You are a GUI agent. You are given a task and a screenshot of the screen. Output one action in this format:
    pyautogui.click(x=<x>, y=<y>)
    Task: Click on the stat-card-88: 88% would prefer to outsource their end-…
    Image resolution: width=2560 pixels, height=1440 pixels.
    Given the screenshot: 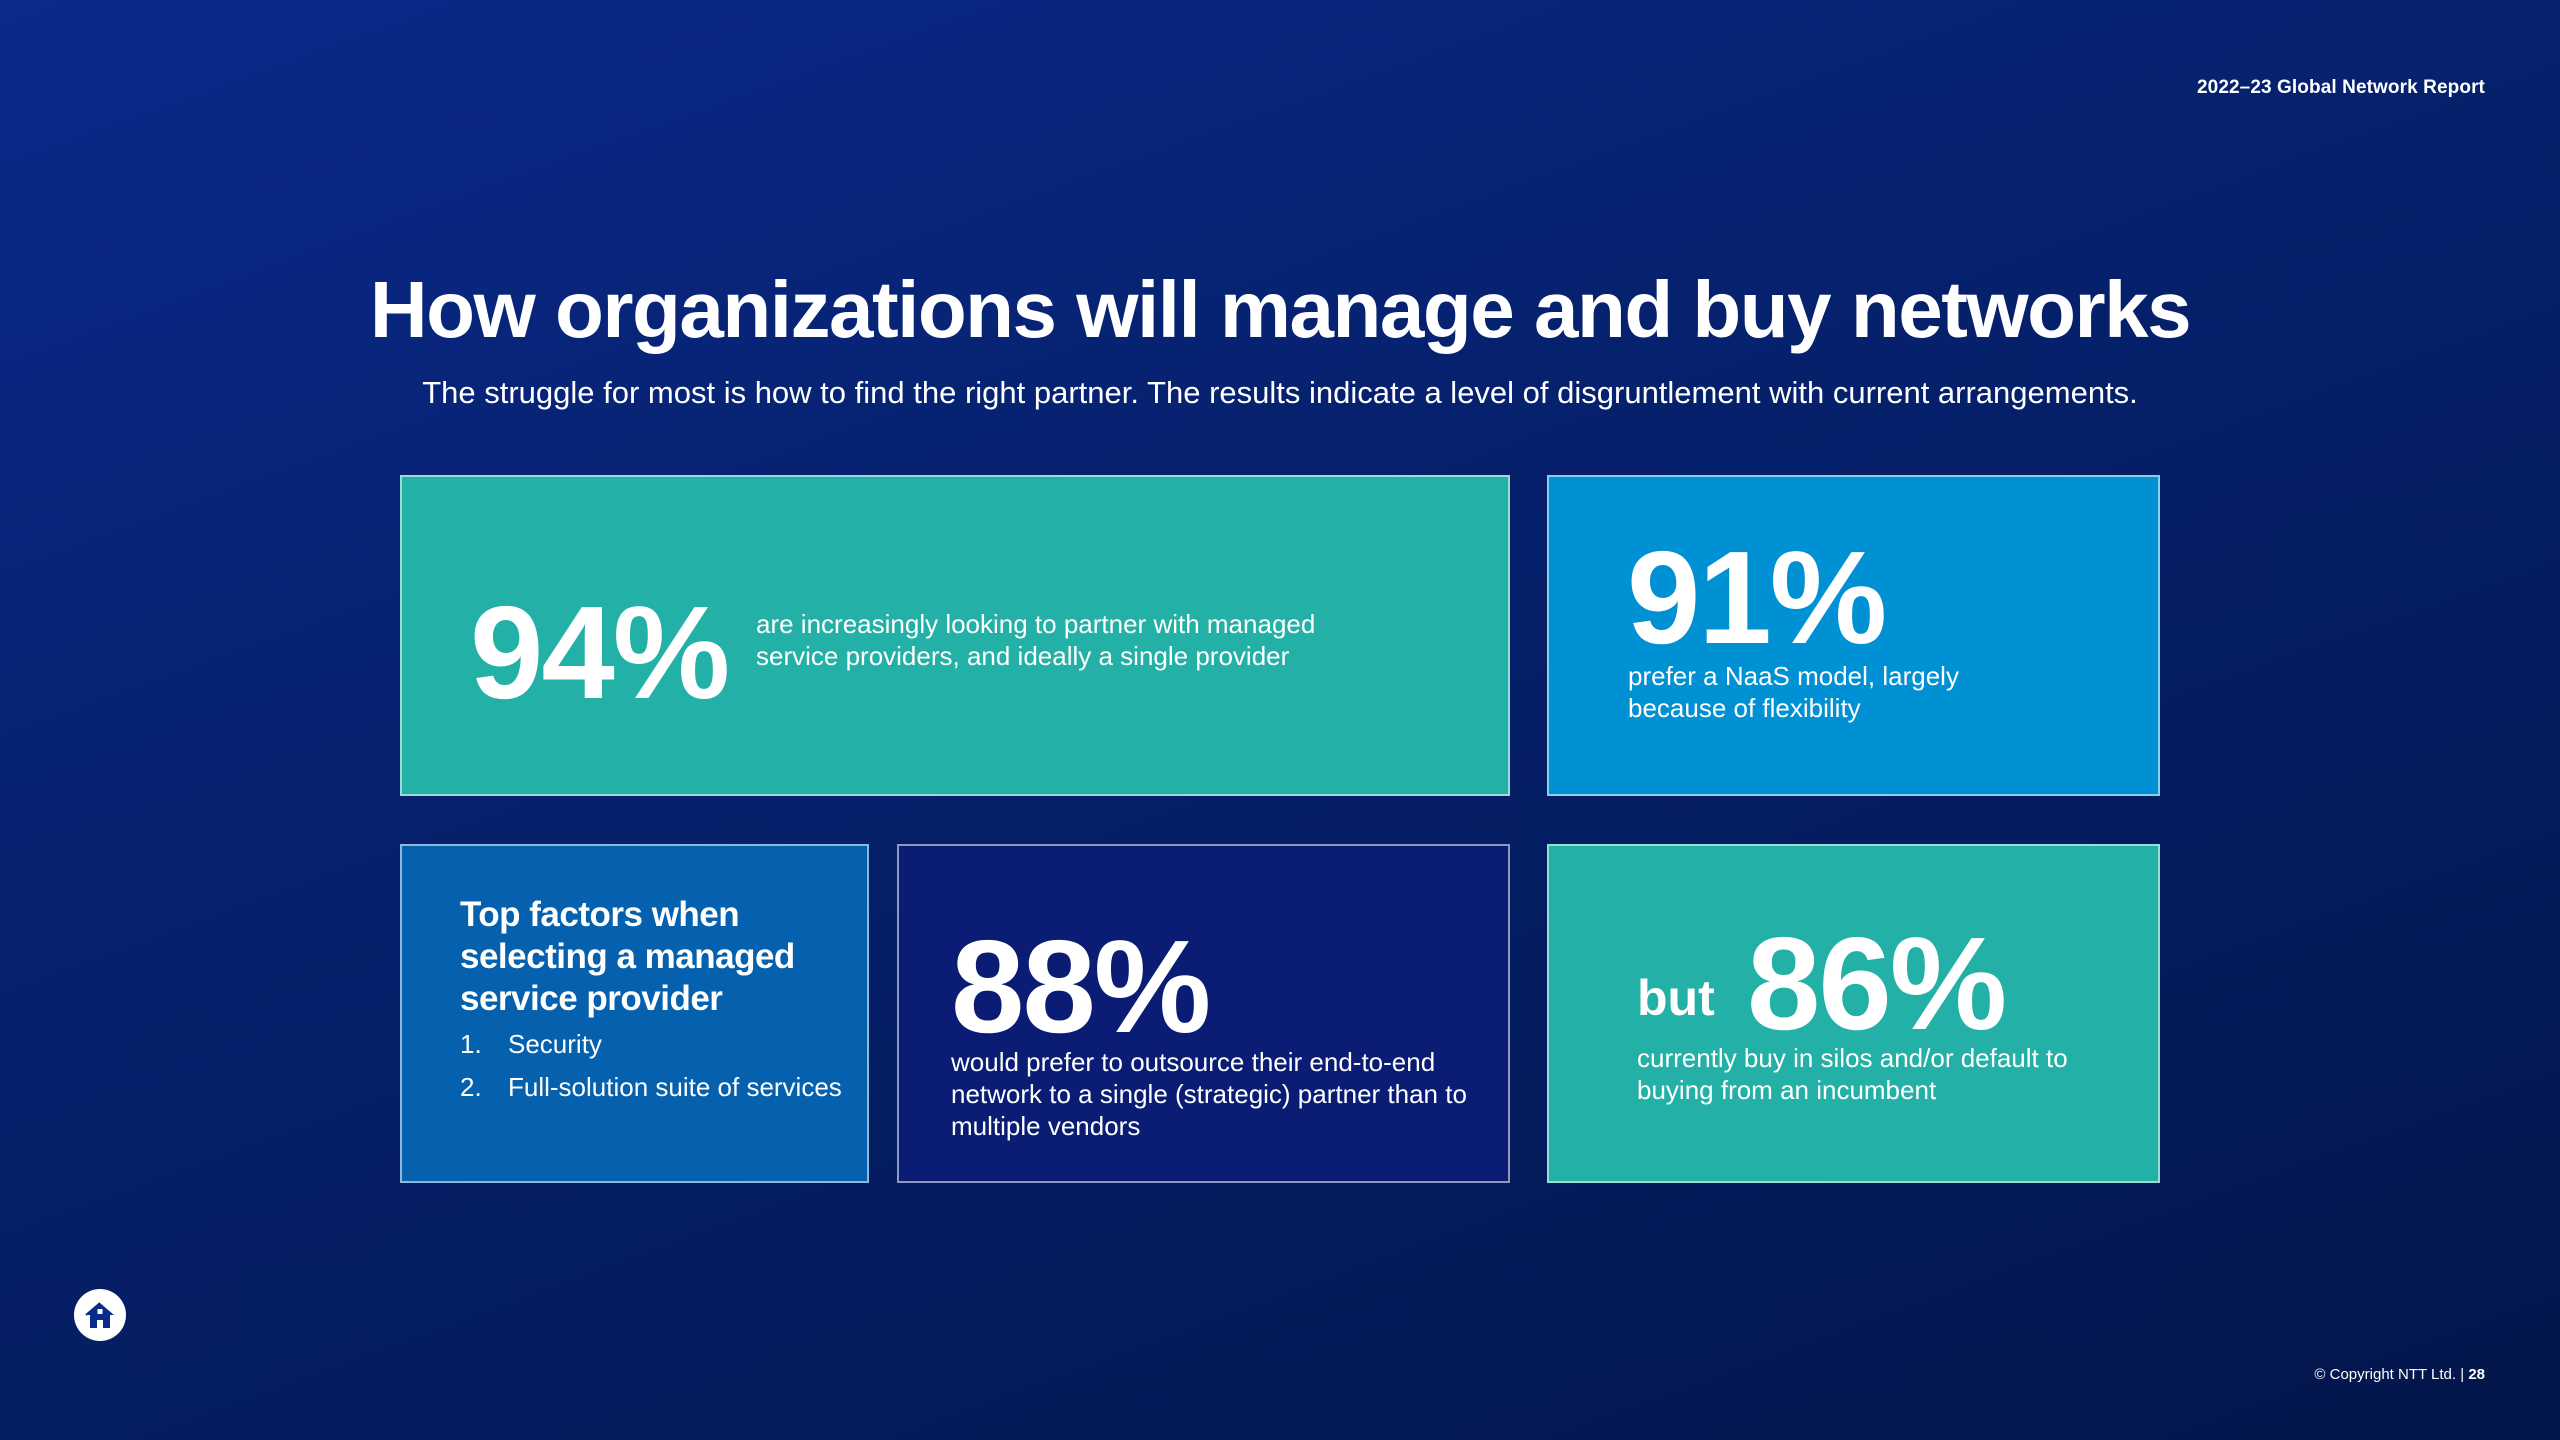 What is the action you would take?
    pyautogui.click(x=1203, y=1013)
    